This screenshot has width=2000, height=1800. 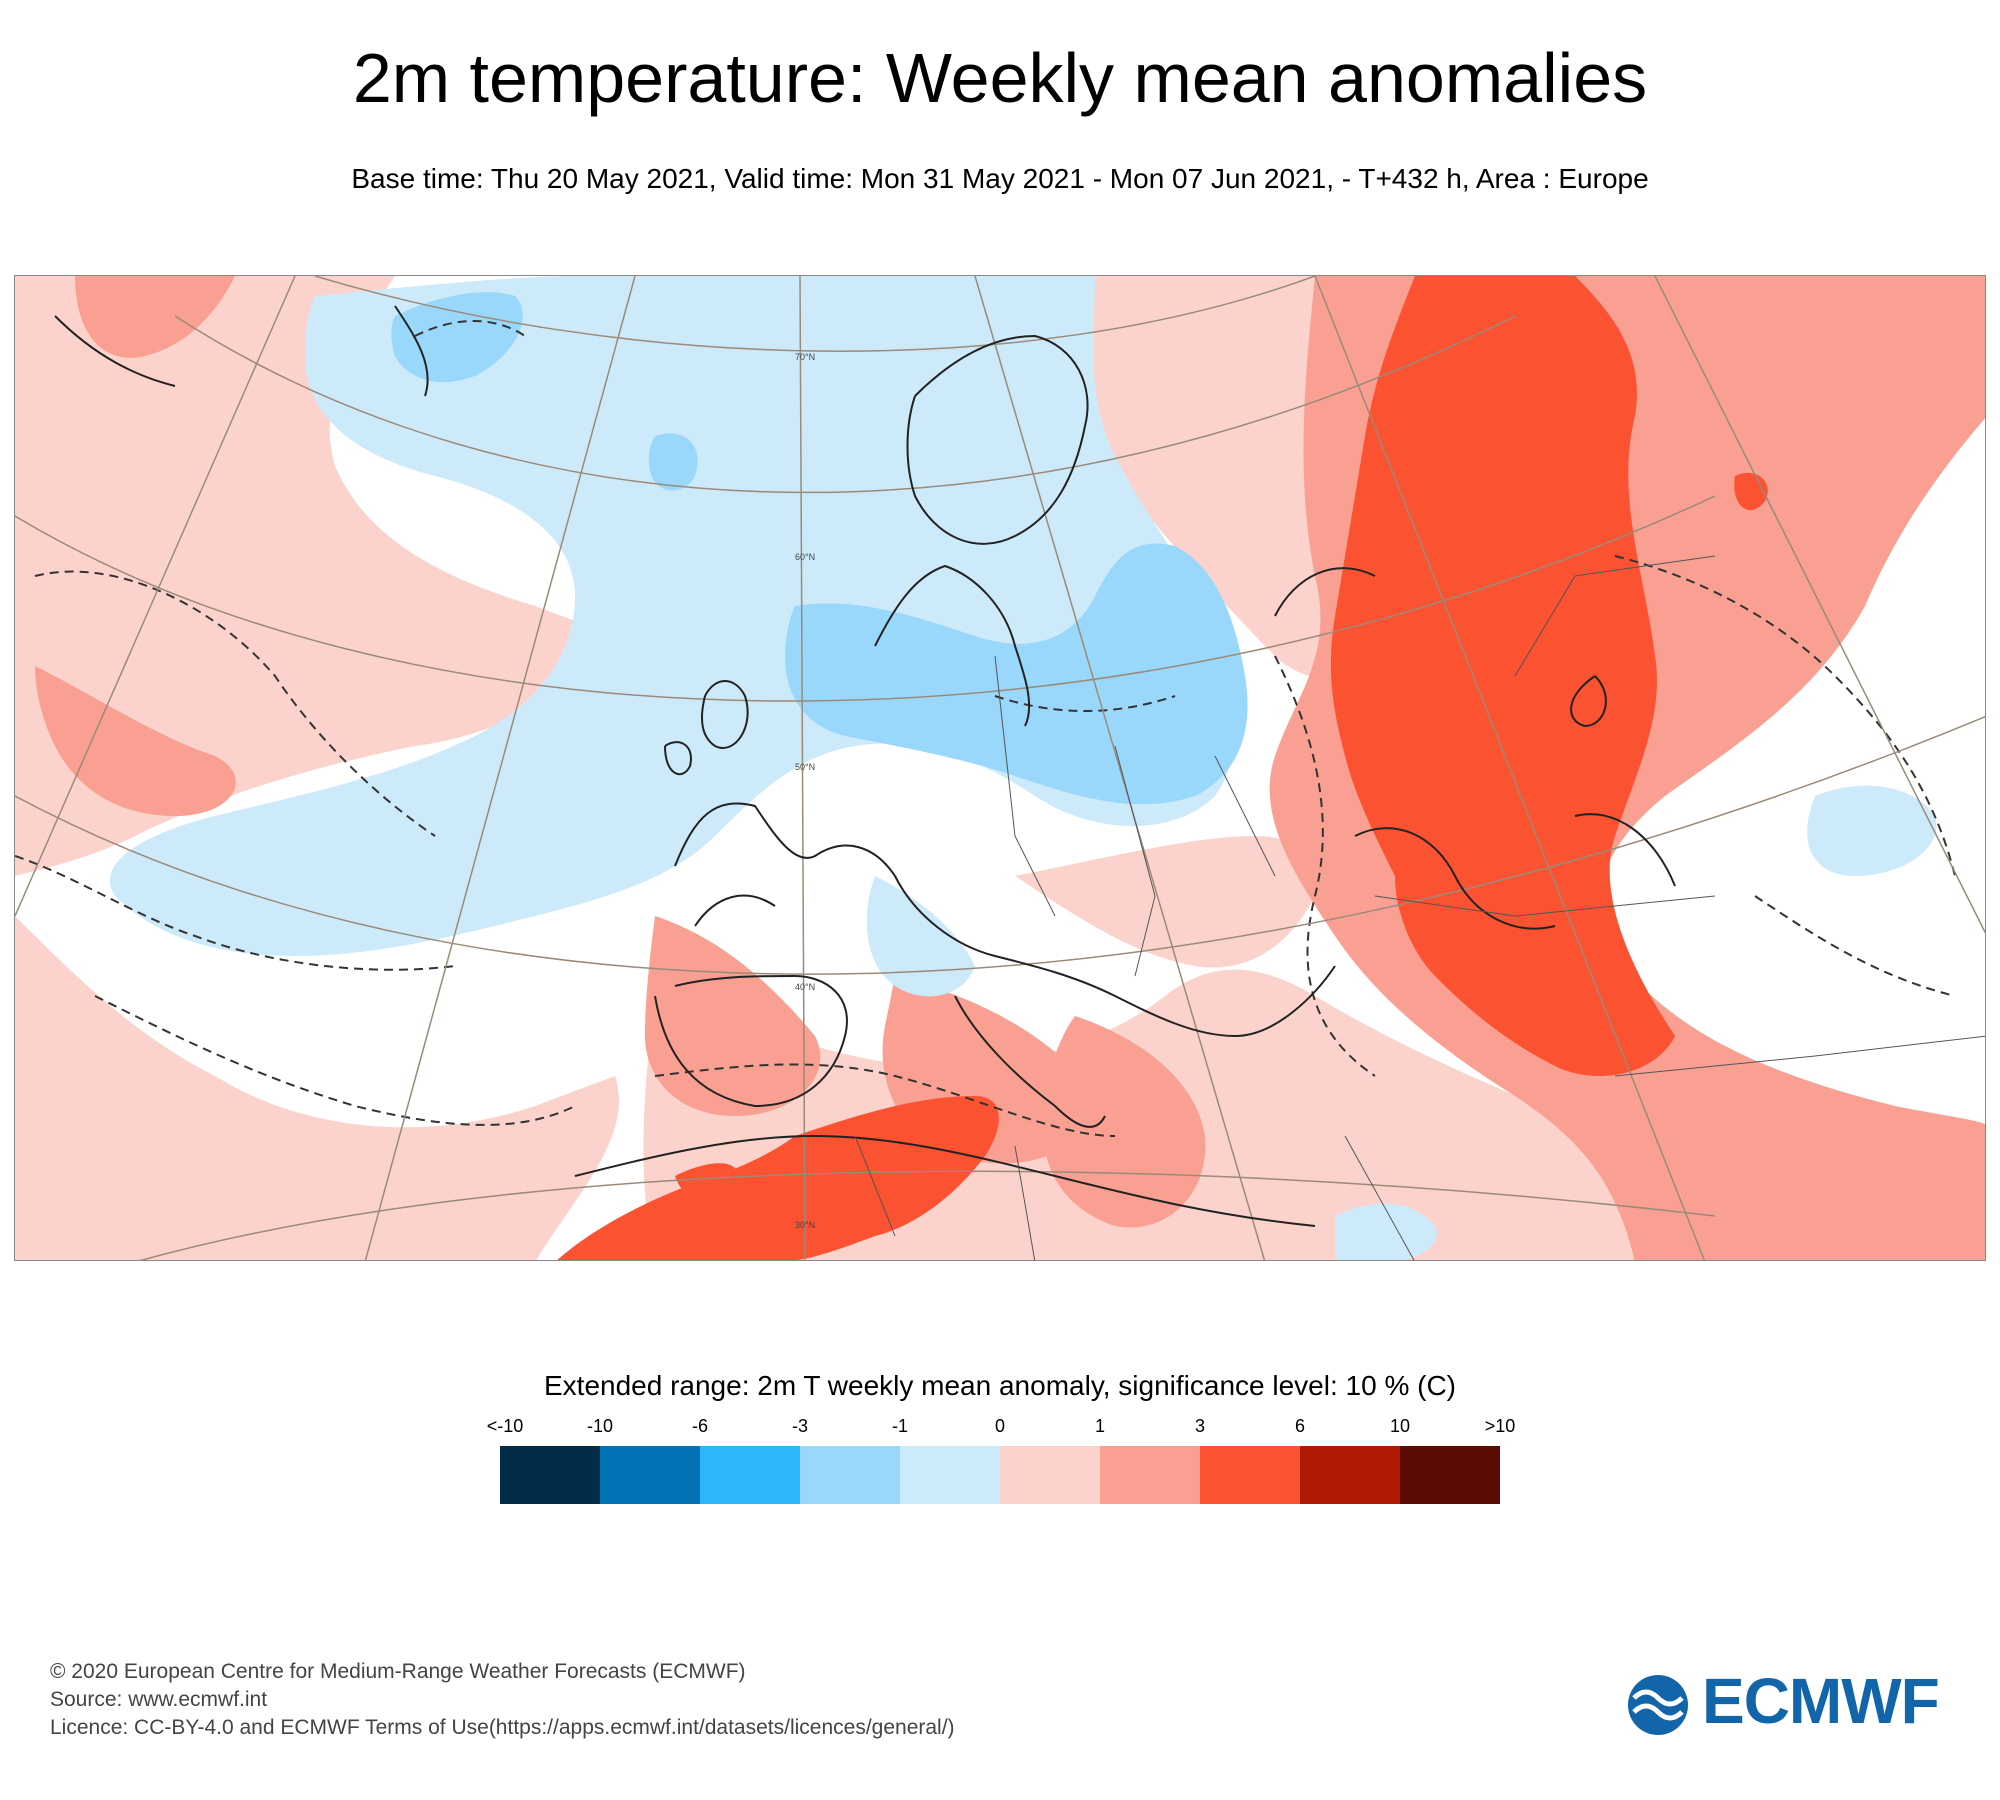 I want to click on legend-tick: <-10, so click(x=505, y=1426).